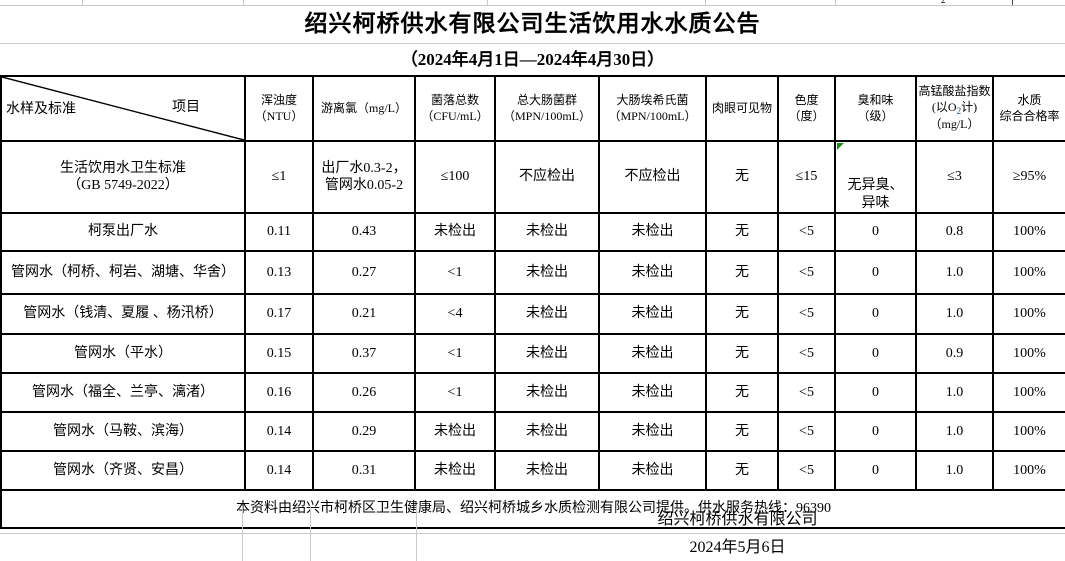  I want to click on sample-label-cell: 管网水（钱清、夏履 、杨汛桥）, so click(123, 314).